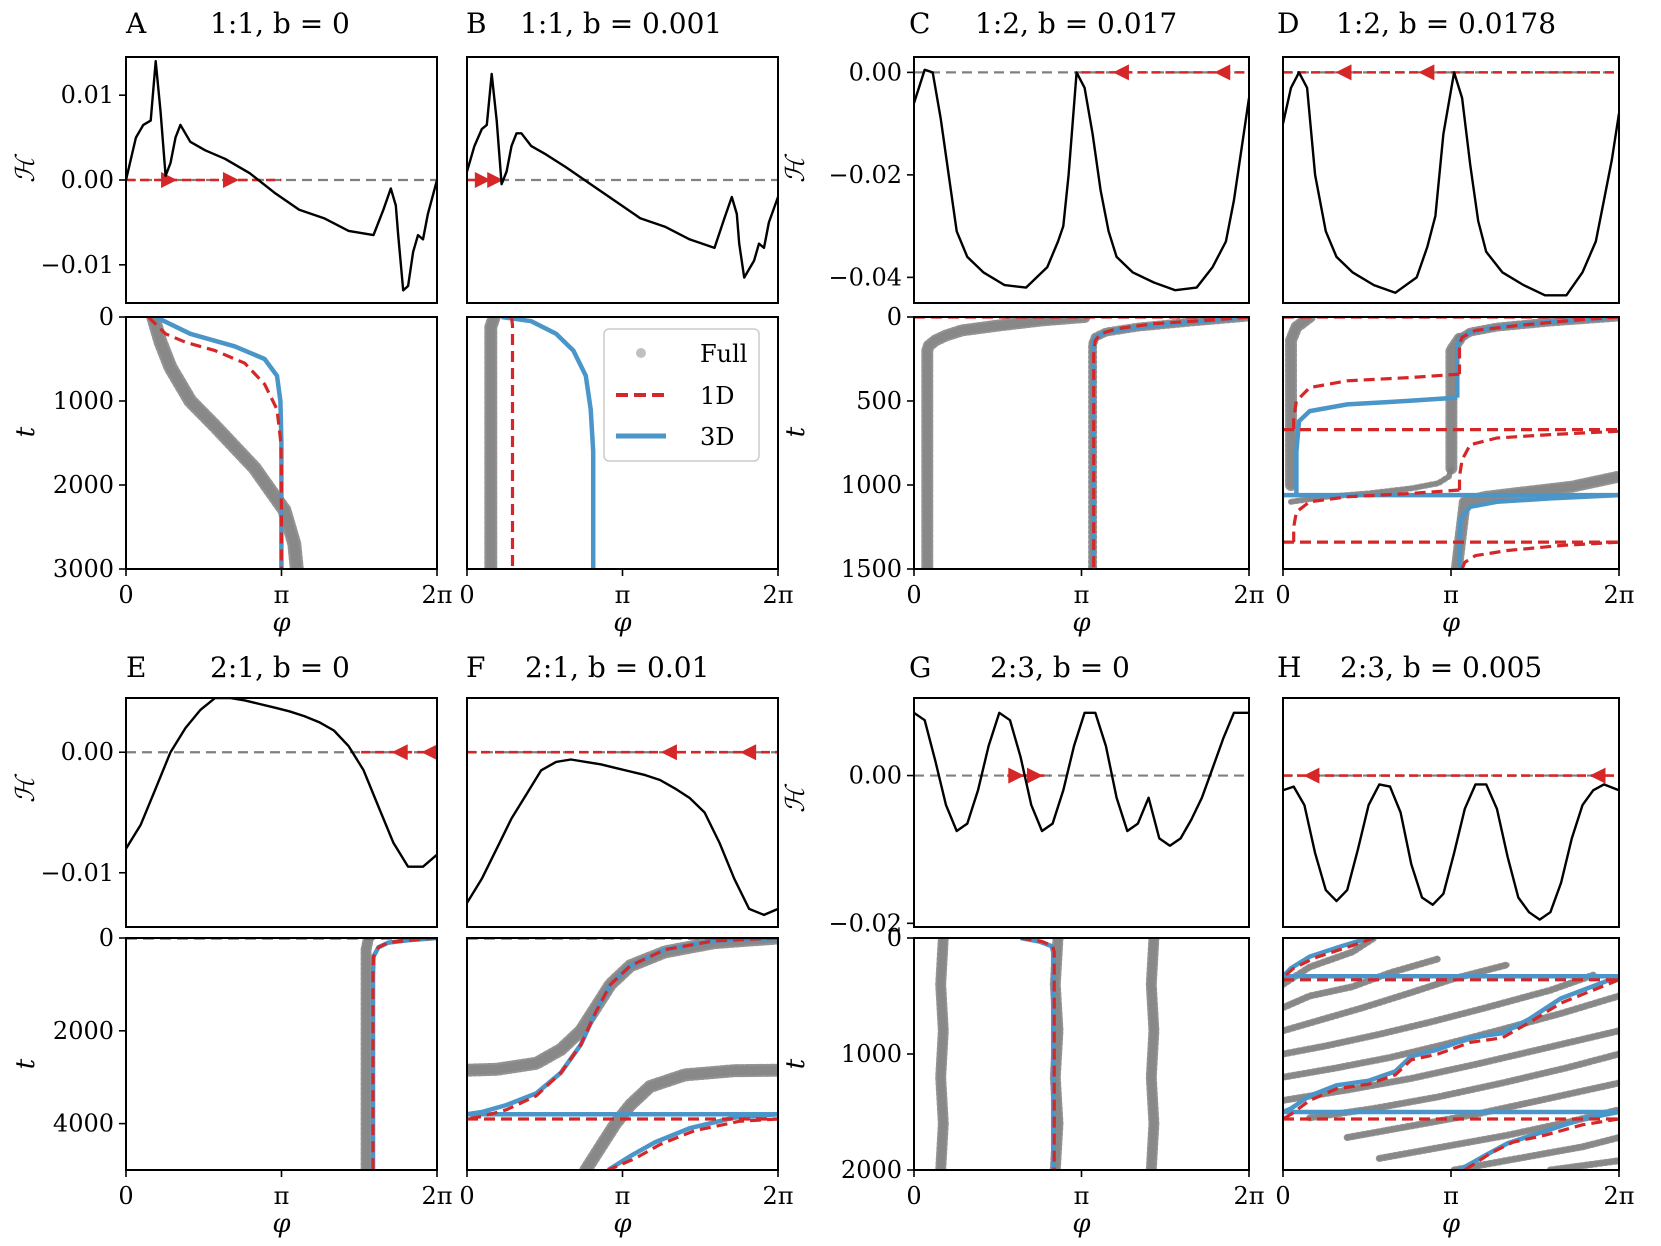  I want to click on panel-C-t-frame, so click(1081, 443).